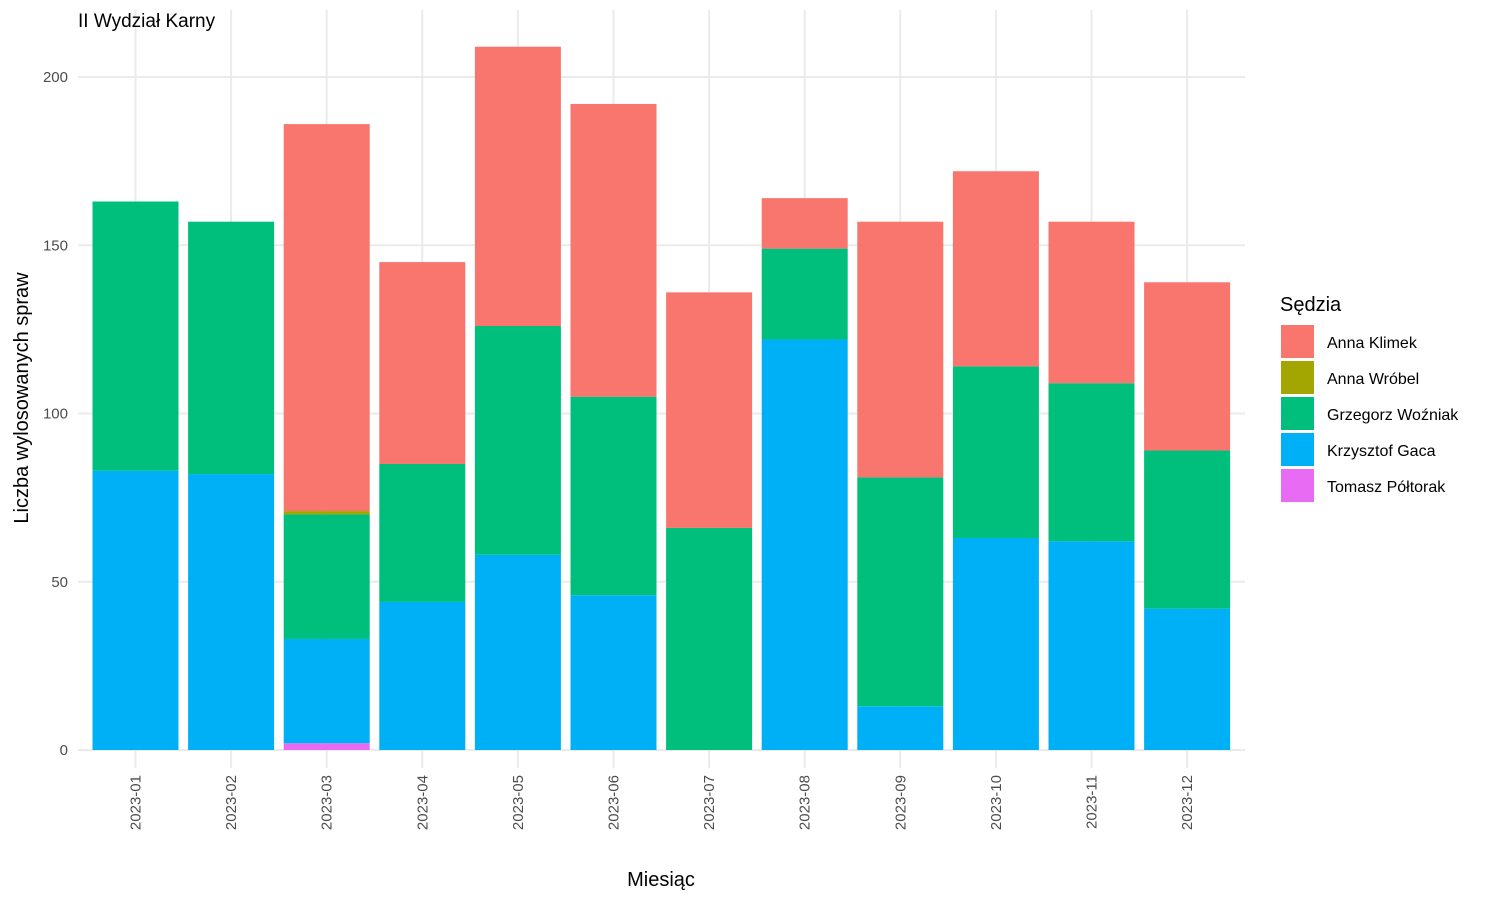 The image size is (1500, 900). What do you see at coordinates (996, 802) in the screenshot?
I see `x-tick-label: 2023-10` at bounding box center [996, 802].